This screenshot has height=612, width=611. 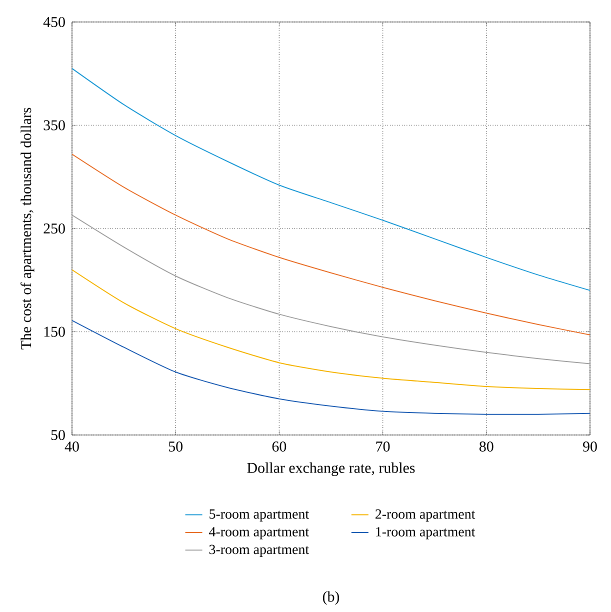 I want to click on y-tick-label: 350, so click(x=54, y=125).